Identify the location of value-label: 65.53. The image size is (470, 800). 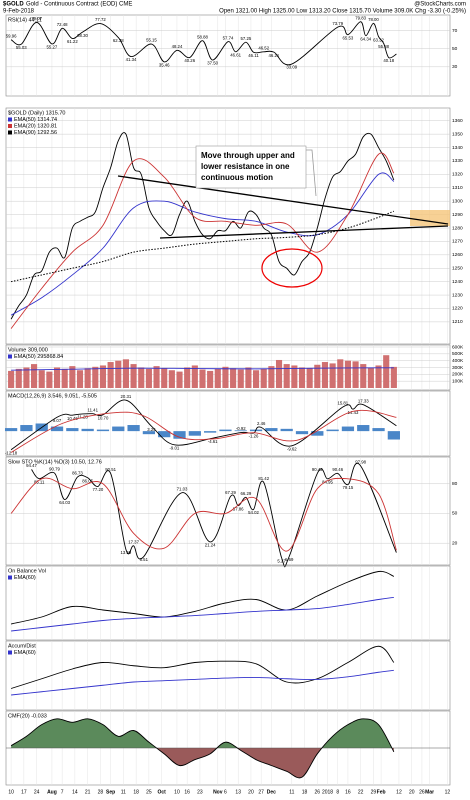
(348, 37).